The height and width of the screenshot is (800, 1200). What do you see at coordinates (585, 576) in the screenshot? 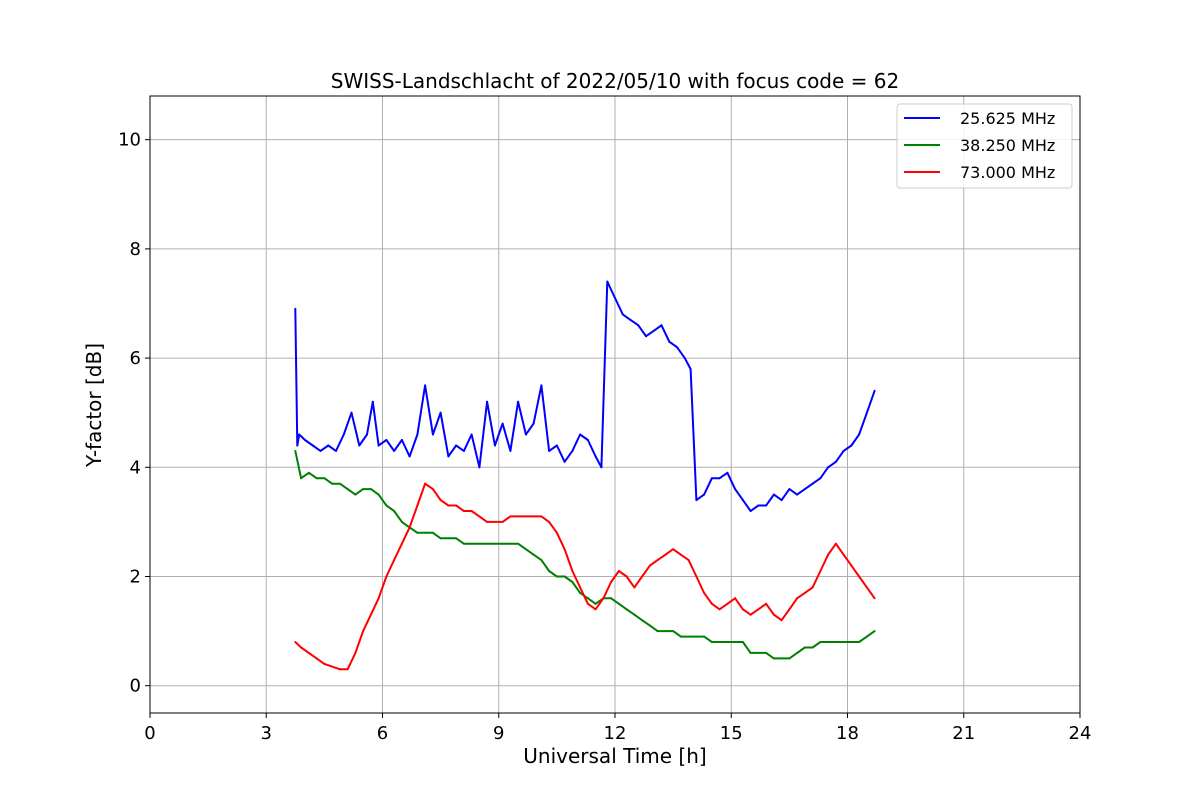
I see `series-line-73-000-mhz` at bounding box center [585, 576].